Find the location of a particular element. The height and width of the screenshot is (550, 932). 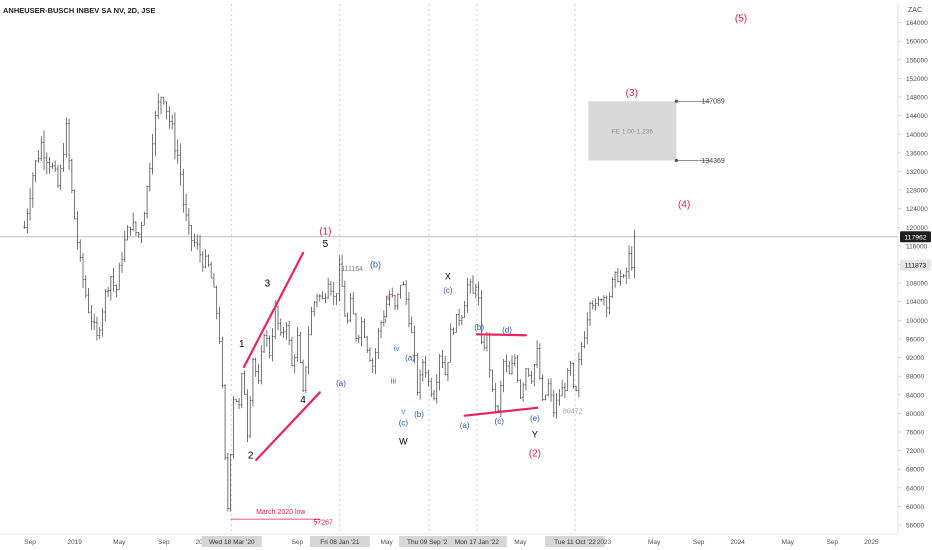

x-tick-label: 2025 is located at coordinates (871, 542).